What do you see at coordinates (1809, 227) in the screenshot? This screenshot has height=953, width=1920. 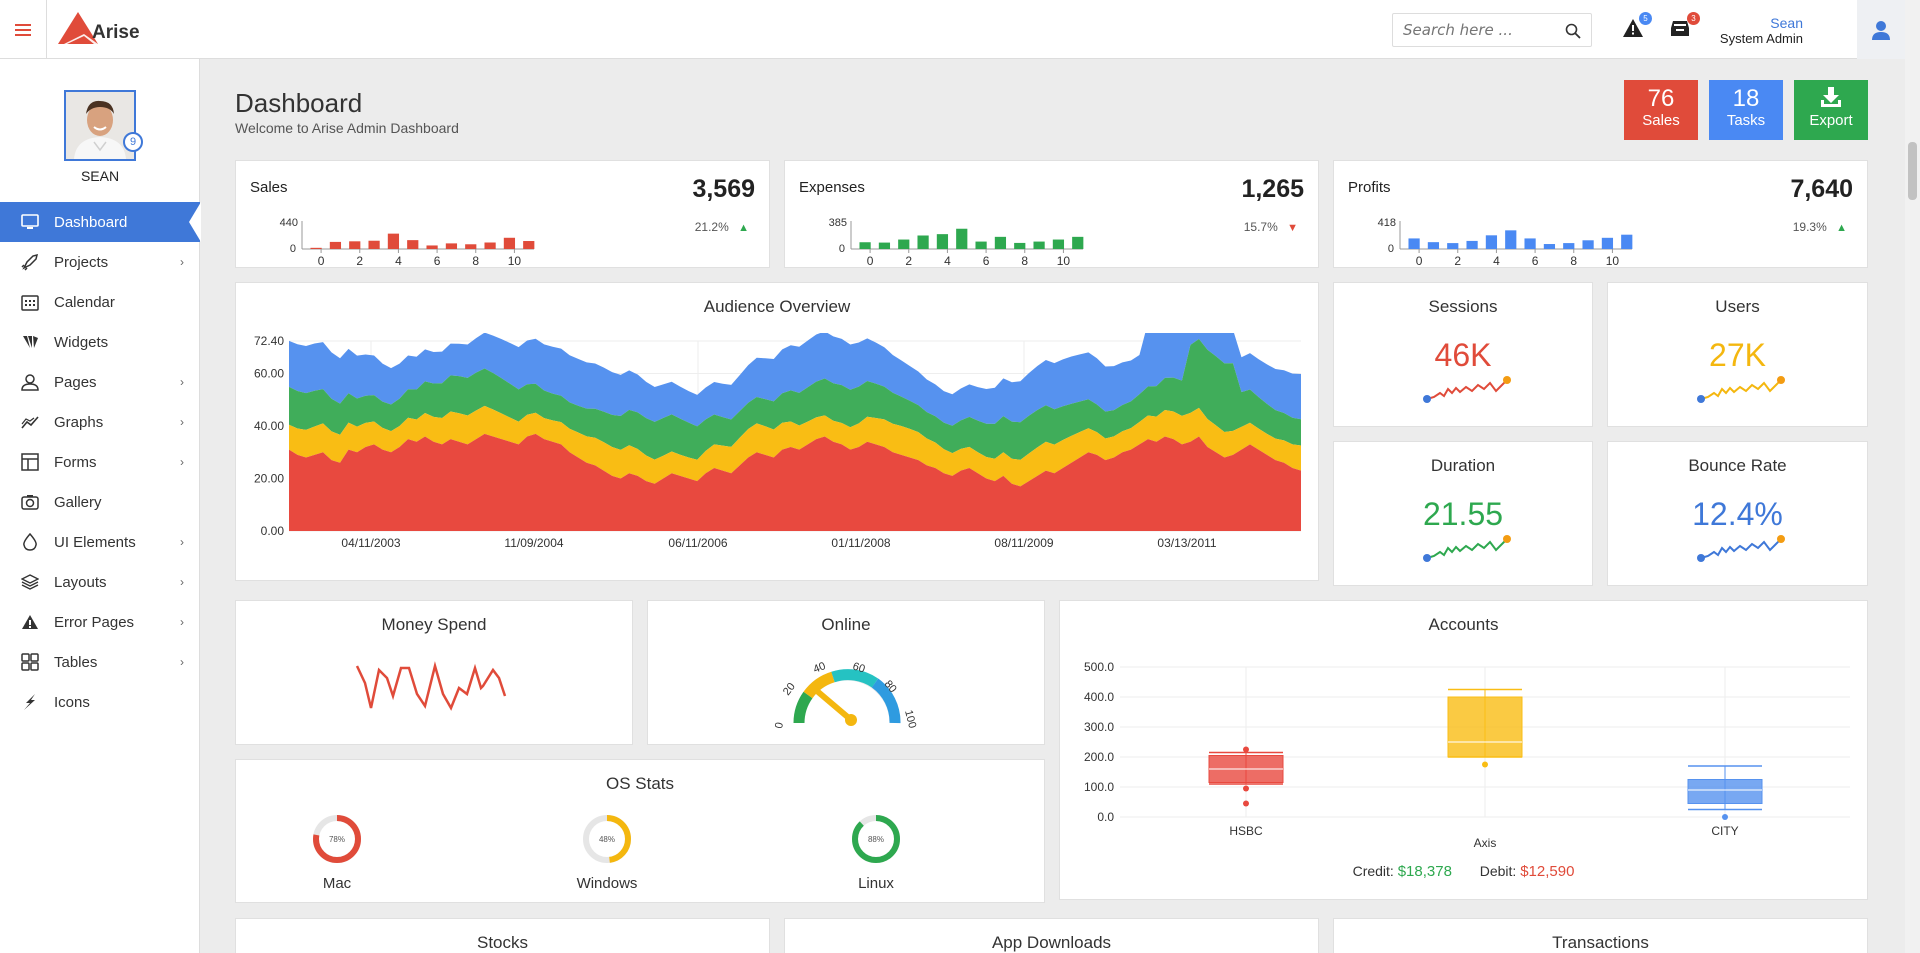 I see `stat-change-percent: 19.3%` at bounding box center [1809, 227].